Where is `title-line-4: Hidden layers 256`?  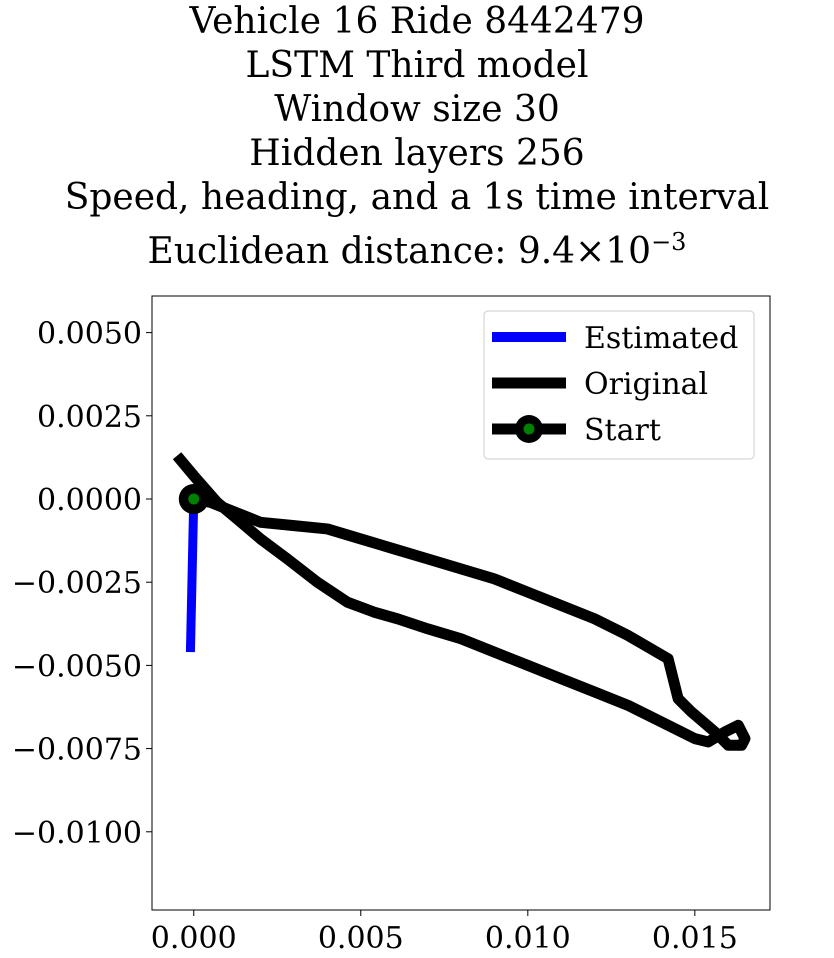 title-line-4: Hidden layers 256 is located at coordinates (417, 153).